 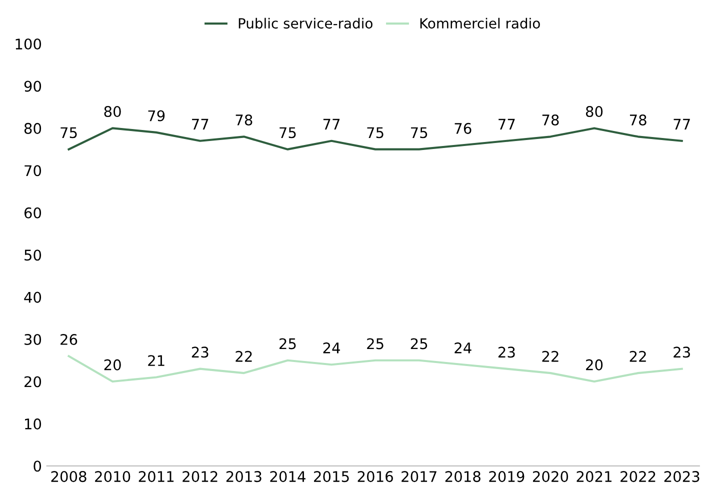 I want to click on data-label: 21, so click(x=156, y=360).